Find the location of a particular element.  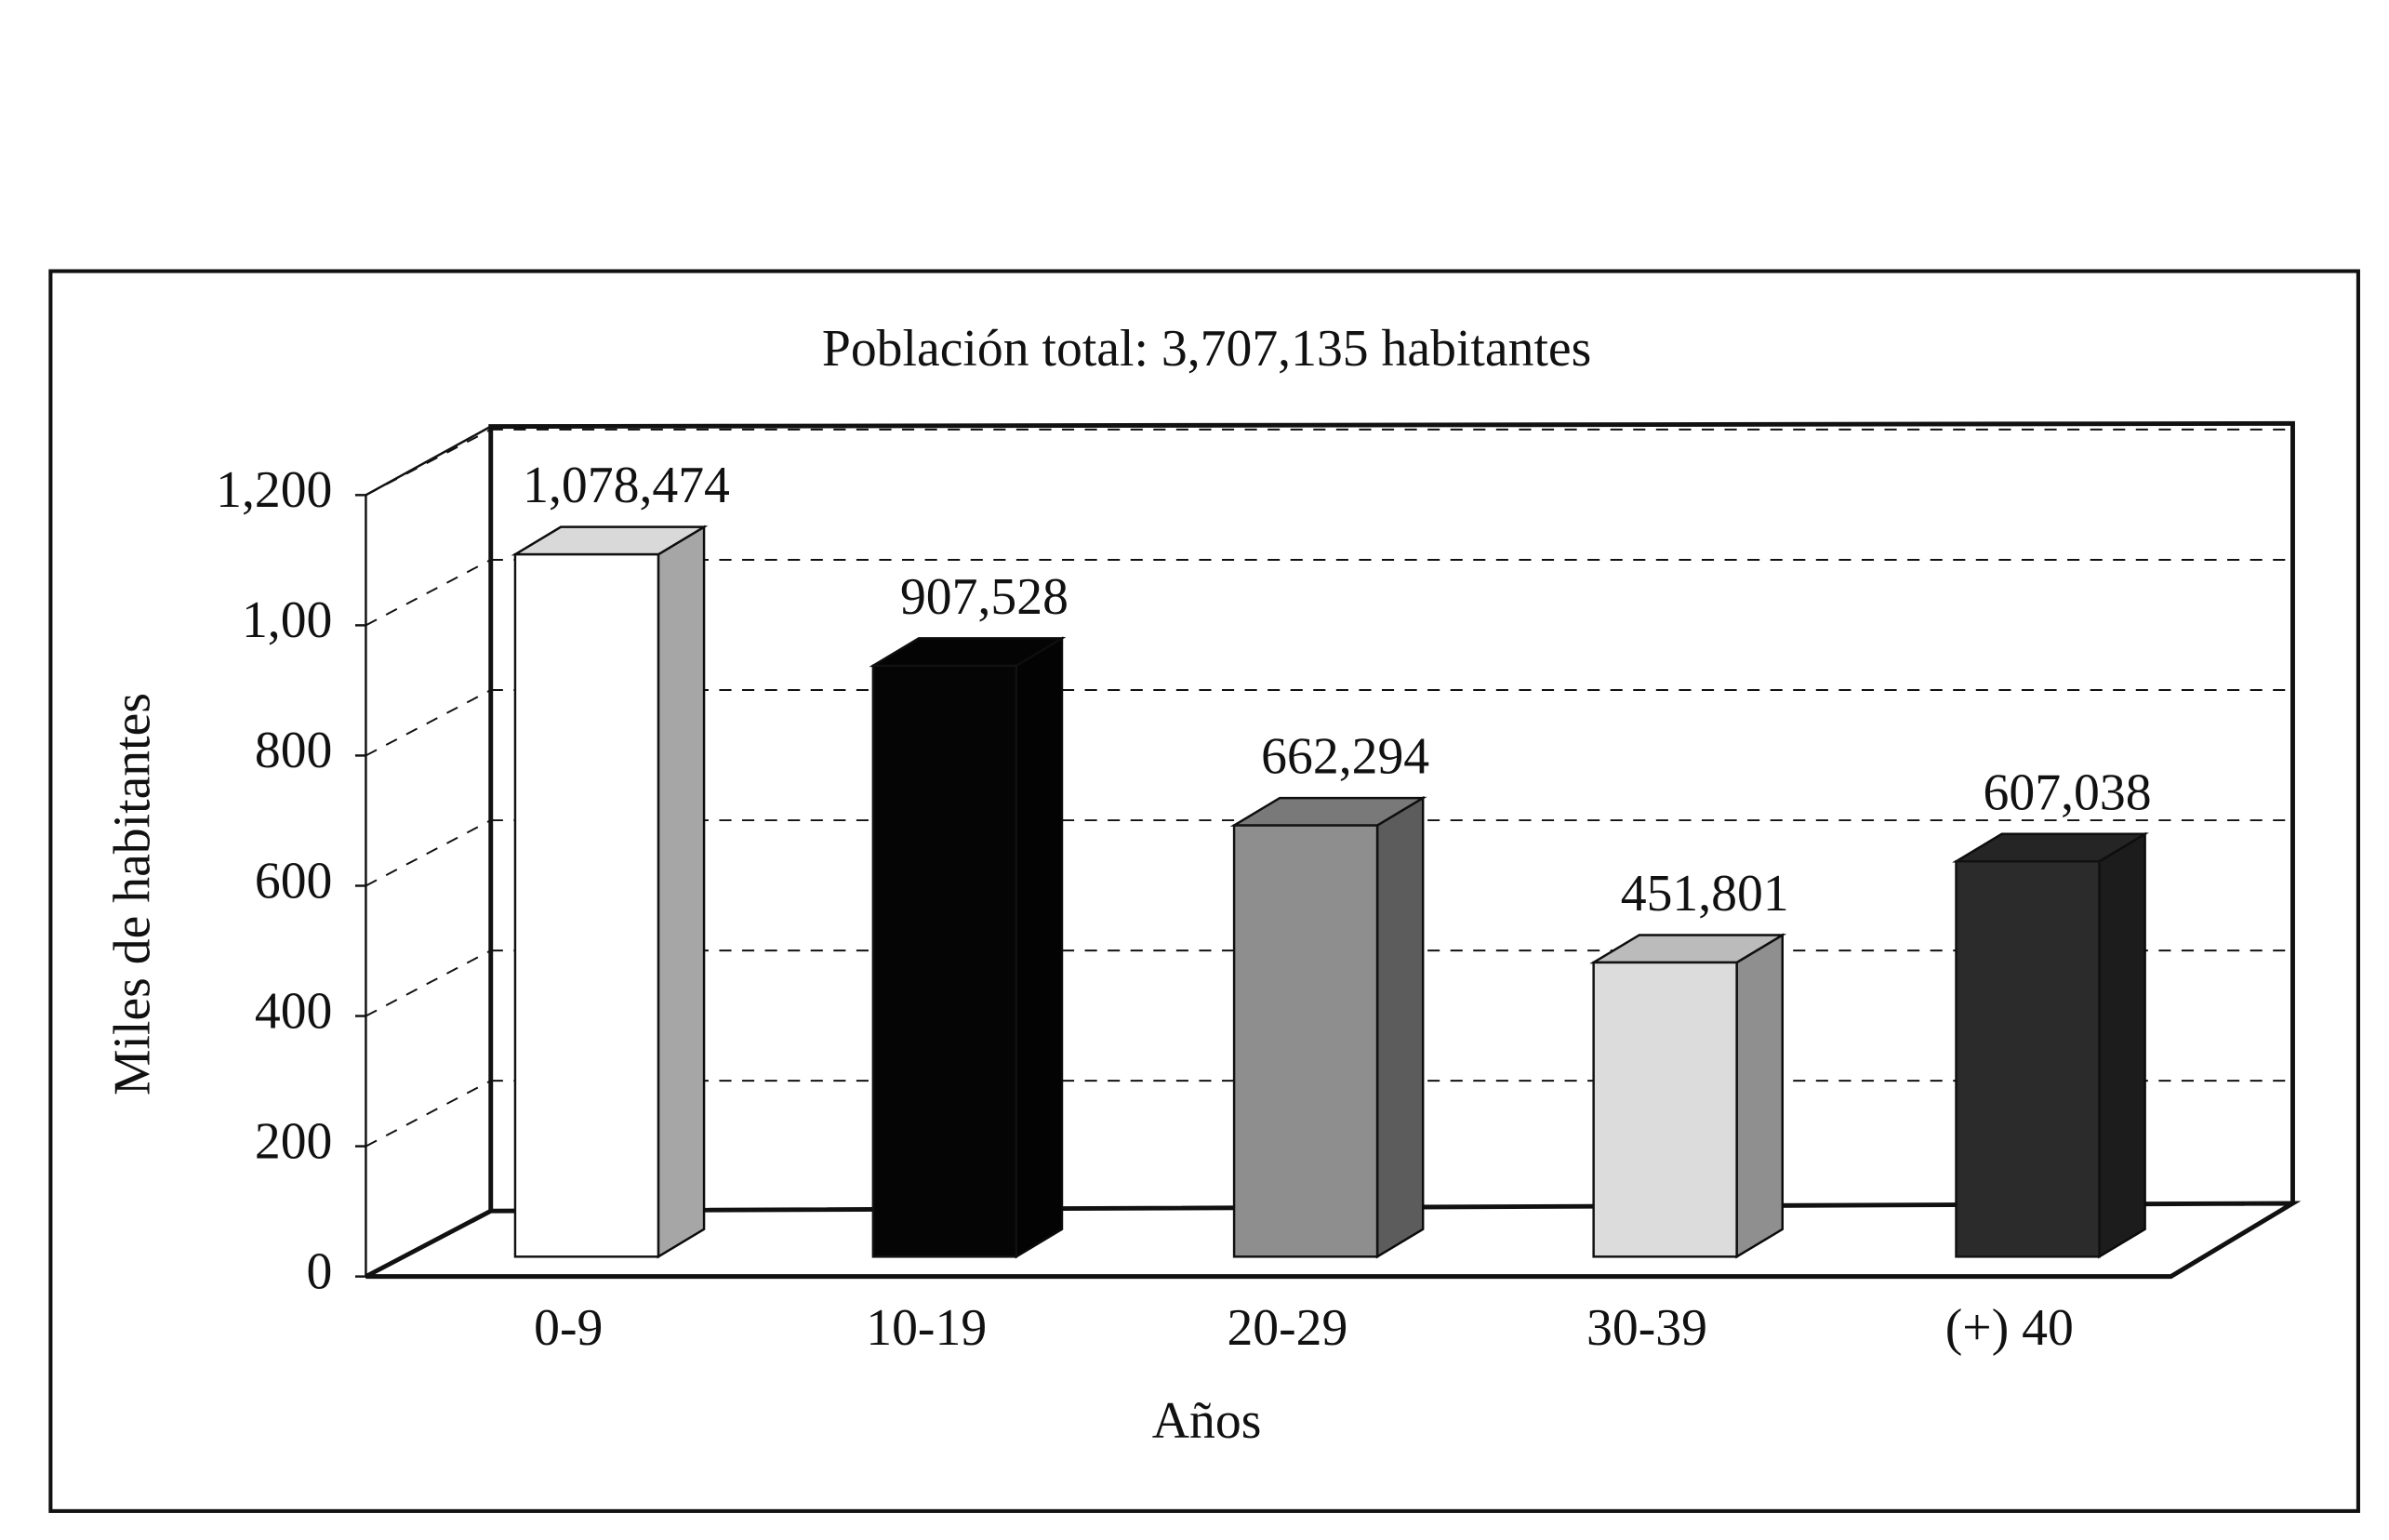

x-tick-label: 0-9 is located at coordinates (568, 1328).